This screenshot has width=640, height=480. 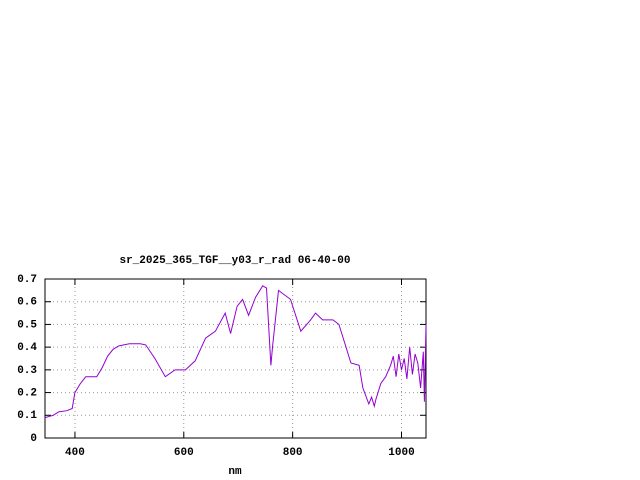 What do you see at coordinates (27, 303) in the screenshot?
I see `y-tick-label: 0.6` at bounding box center [27, 303].